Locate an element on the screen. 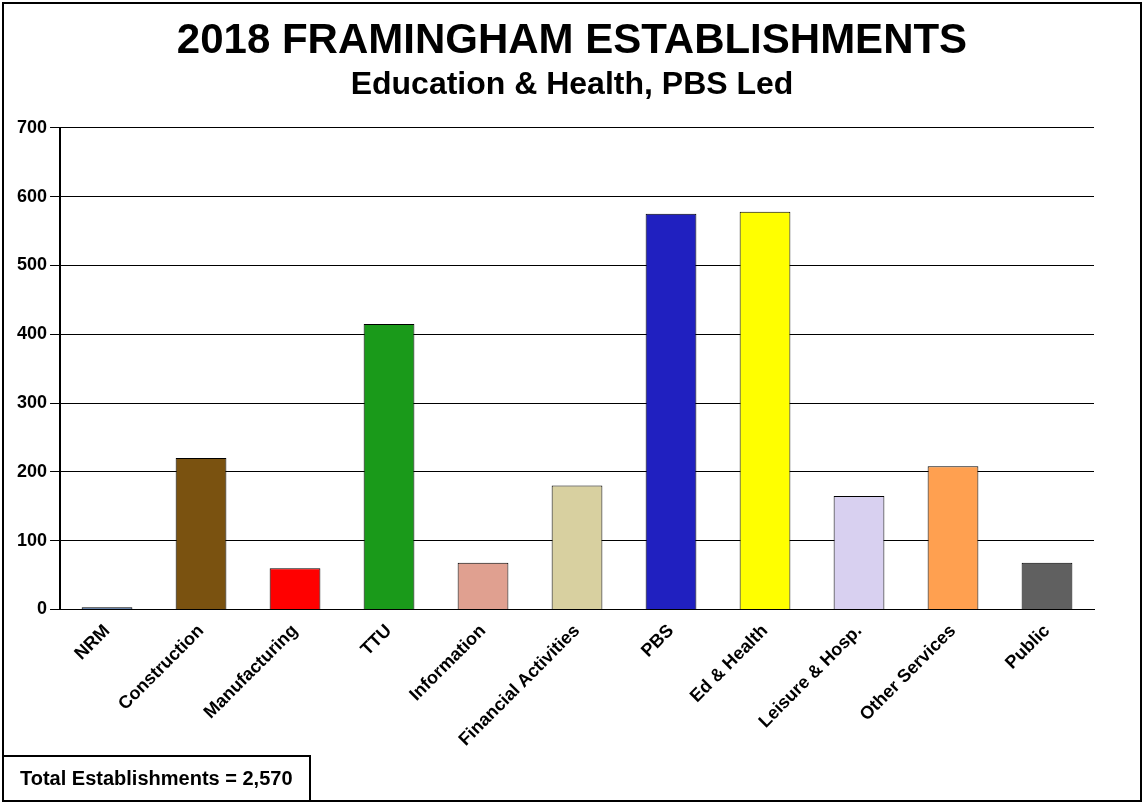  text: Total Establishments = 2,570 is located at coordinates (157, 777).